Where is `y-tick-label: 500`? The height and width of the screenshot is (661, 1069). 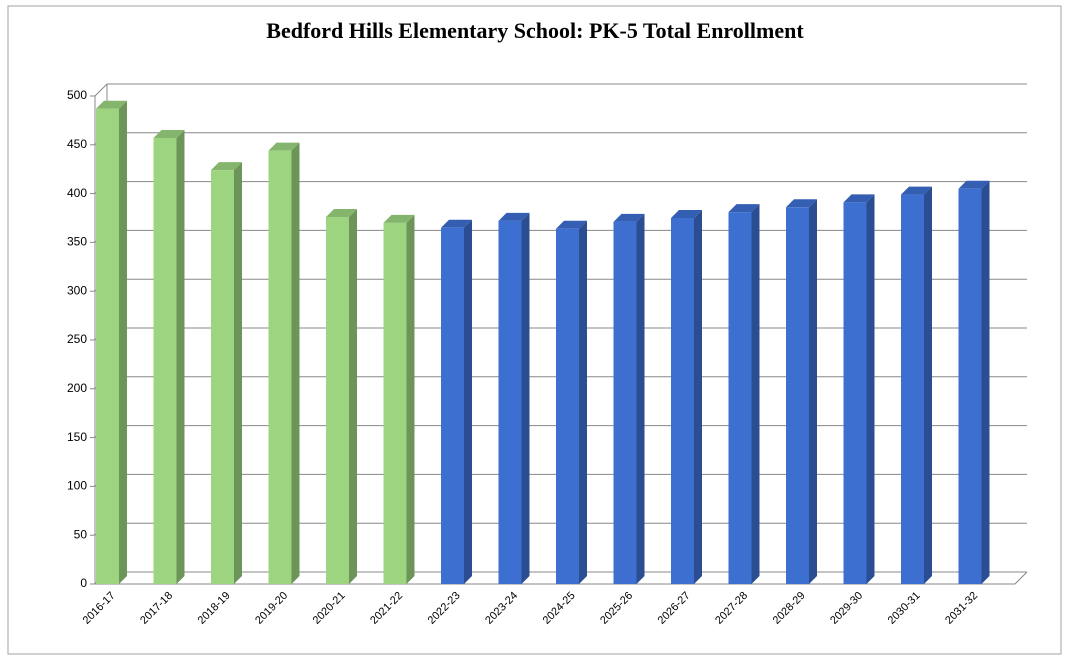
y-tick-label: 500 is located at coordinates (77, 95).